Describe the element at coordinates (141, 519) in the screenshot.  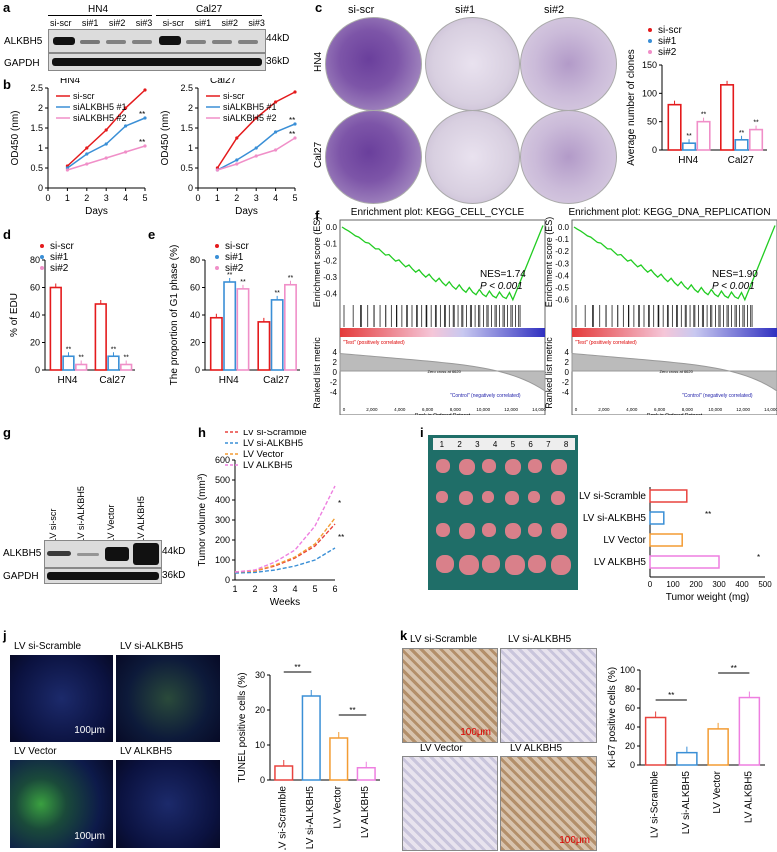
I see `lane-label-g: LV ALKBH5` at that location.